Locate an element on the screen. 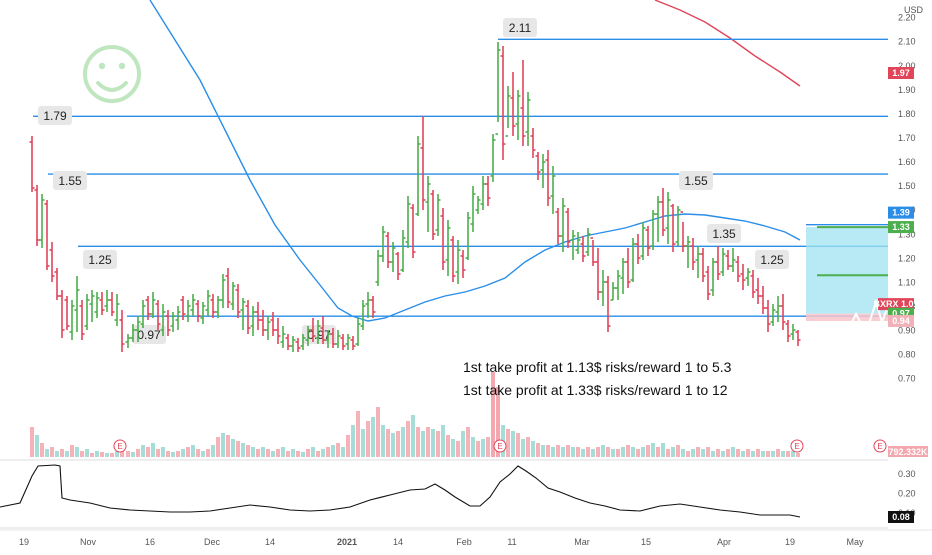 Image resolution: width=932 pixels, height=555 pixels. oscillator-pane: 0.300.200.100.08 is located at coordinates (458, 494).